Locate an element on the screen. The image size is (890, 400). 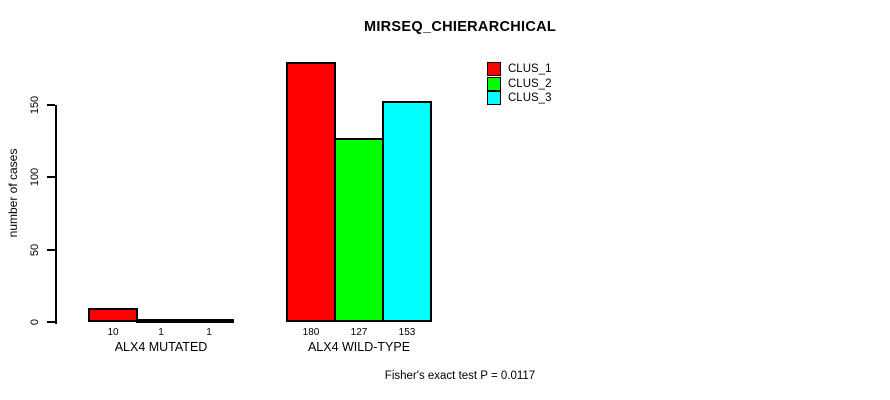
legend-item: CLUS_2 is located at coordinates (519, 84).